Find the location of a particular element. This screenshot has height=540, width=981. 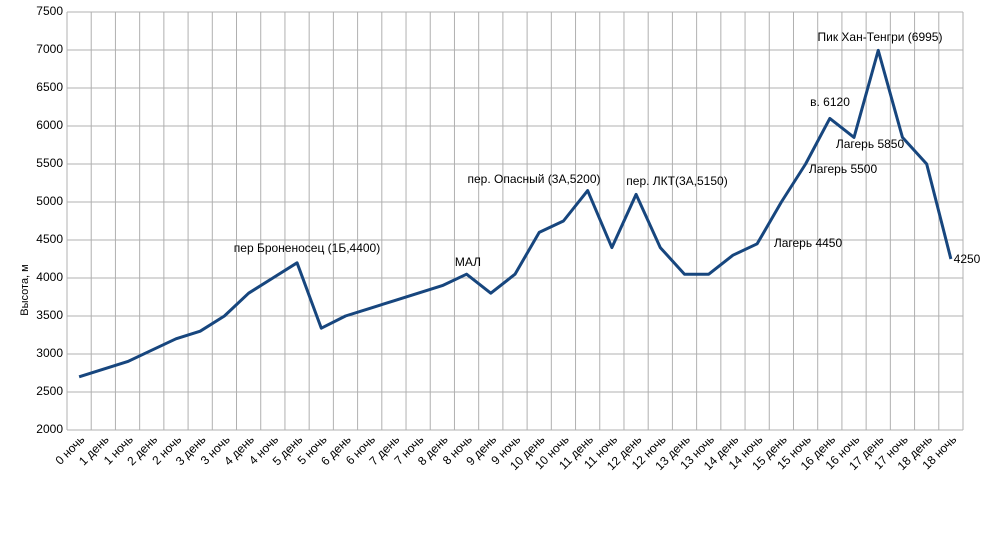

y-tick-label: 4000 is located at coordinates (49, 277).